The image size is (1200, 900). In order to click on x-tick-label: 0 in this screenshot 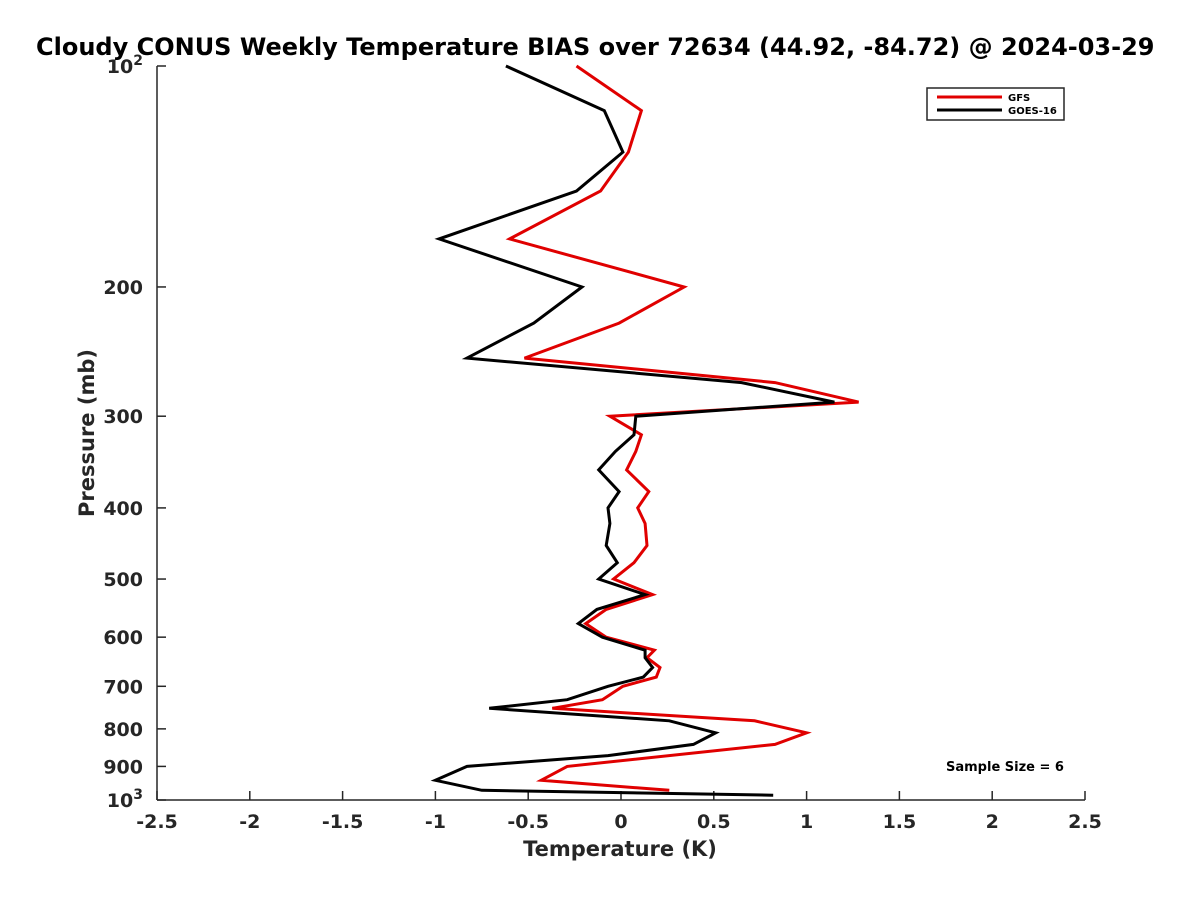, I will do `click(620, 822)`.